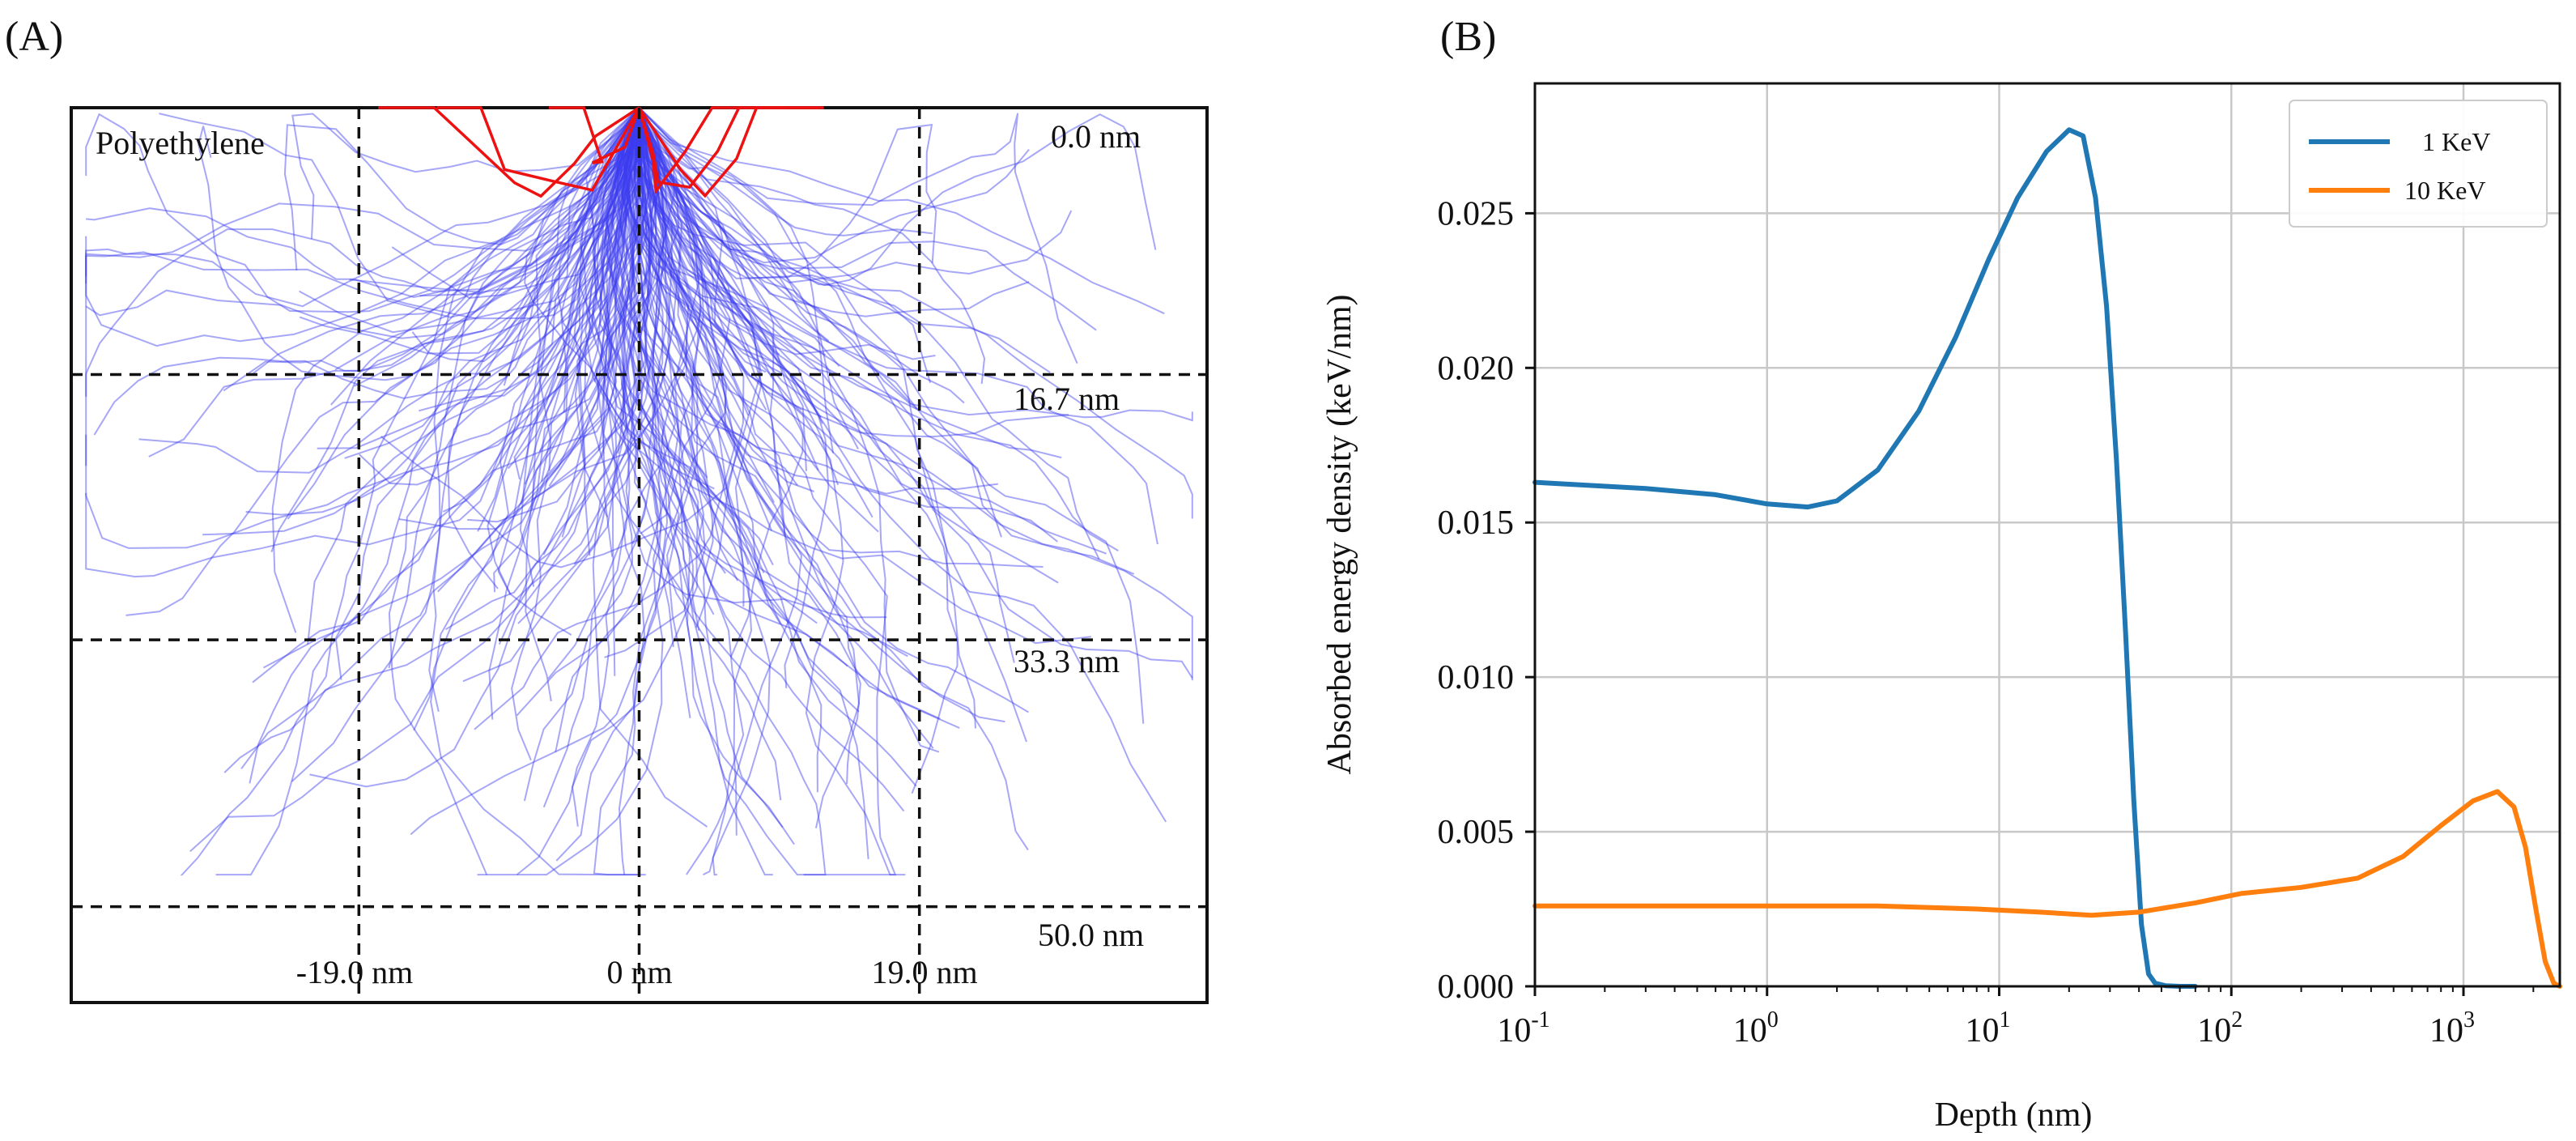 The height and width of the screenshot is (1141, 2576). Describe the element at coordinates (639, 972) in the screenshot. I see `x-label-center: 0 nm` at that location.